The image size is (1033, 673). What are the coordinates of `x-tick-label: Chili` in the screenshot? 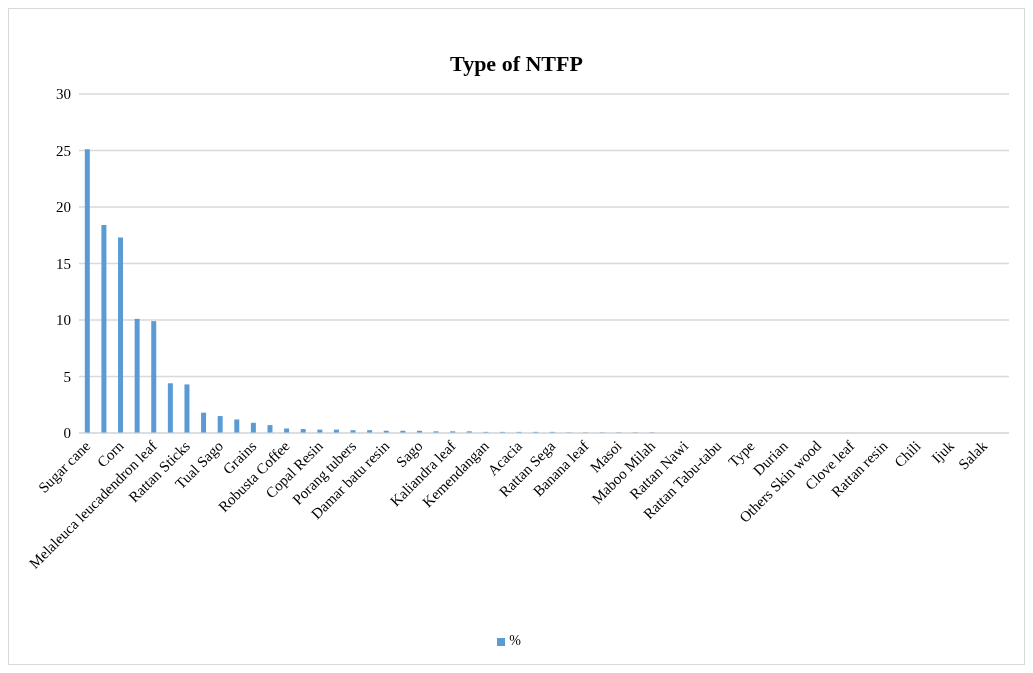 It's located at (907, 454).